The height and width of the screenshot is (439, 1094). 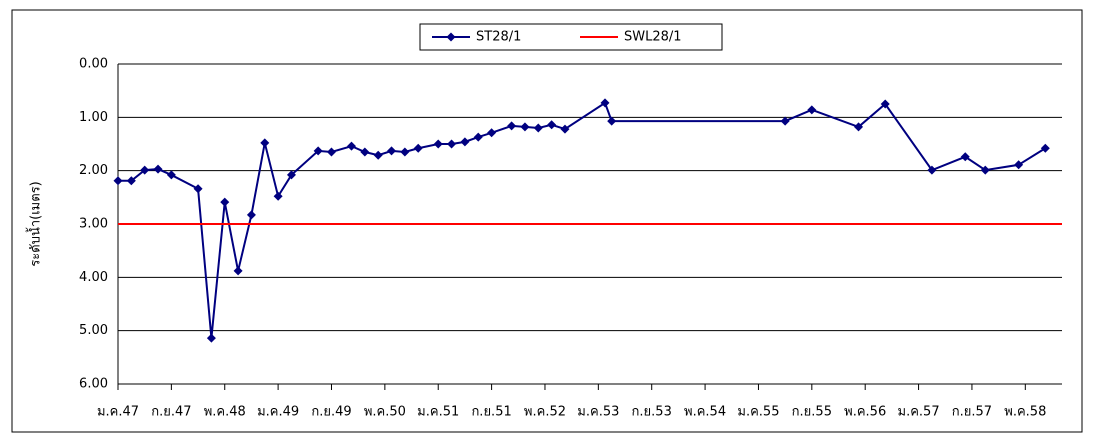 I want to click on x-tick-label: พ.ค.54, so click(x=705, y=412).